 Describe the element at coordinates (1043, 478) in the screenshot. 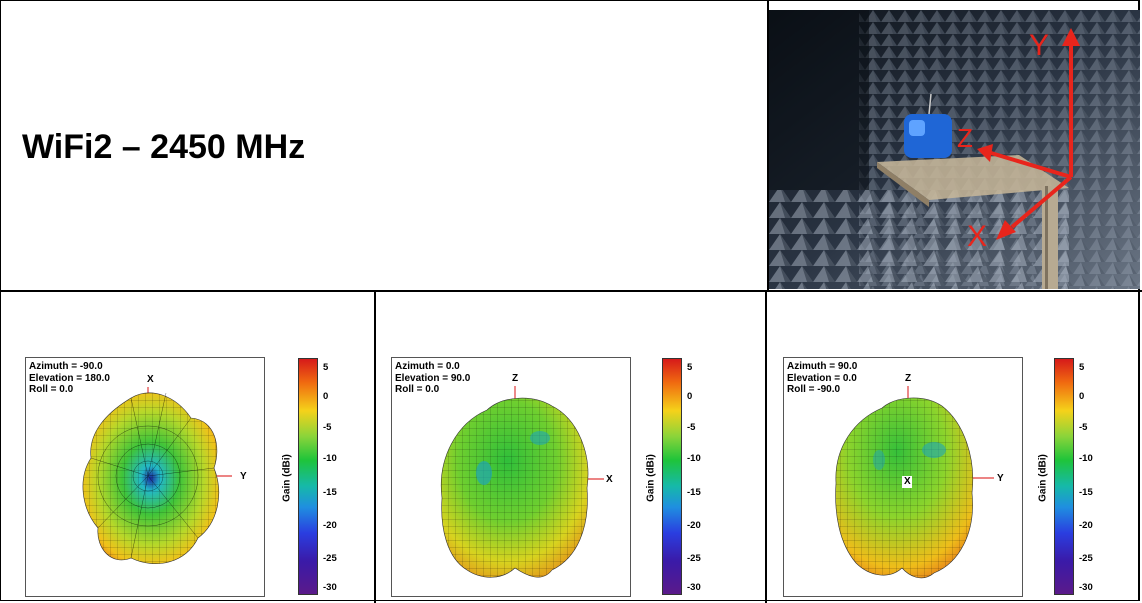

I see `colorbar-3-label: Gain (dBi)` at that location.